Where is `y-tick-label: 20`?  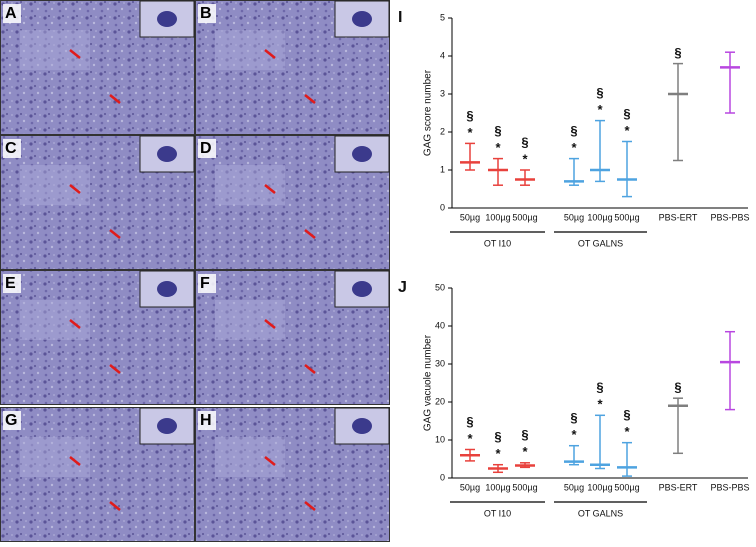
y-tick-label: 20 is located at coordinates (440, 401).